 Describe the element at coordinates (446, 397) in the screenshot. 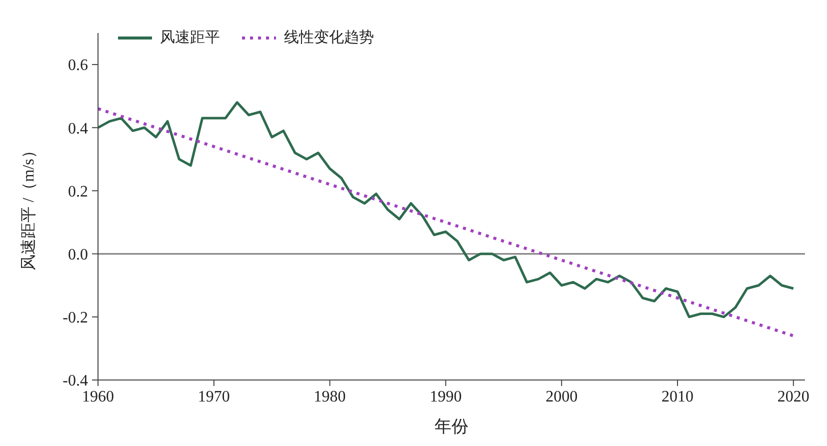

I see `x-tick-label: 1990` at that location.